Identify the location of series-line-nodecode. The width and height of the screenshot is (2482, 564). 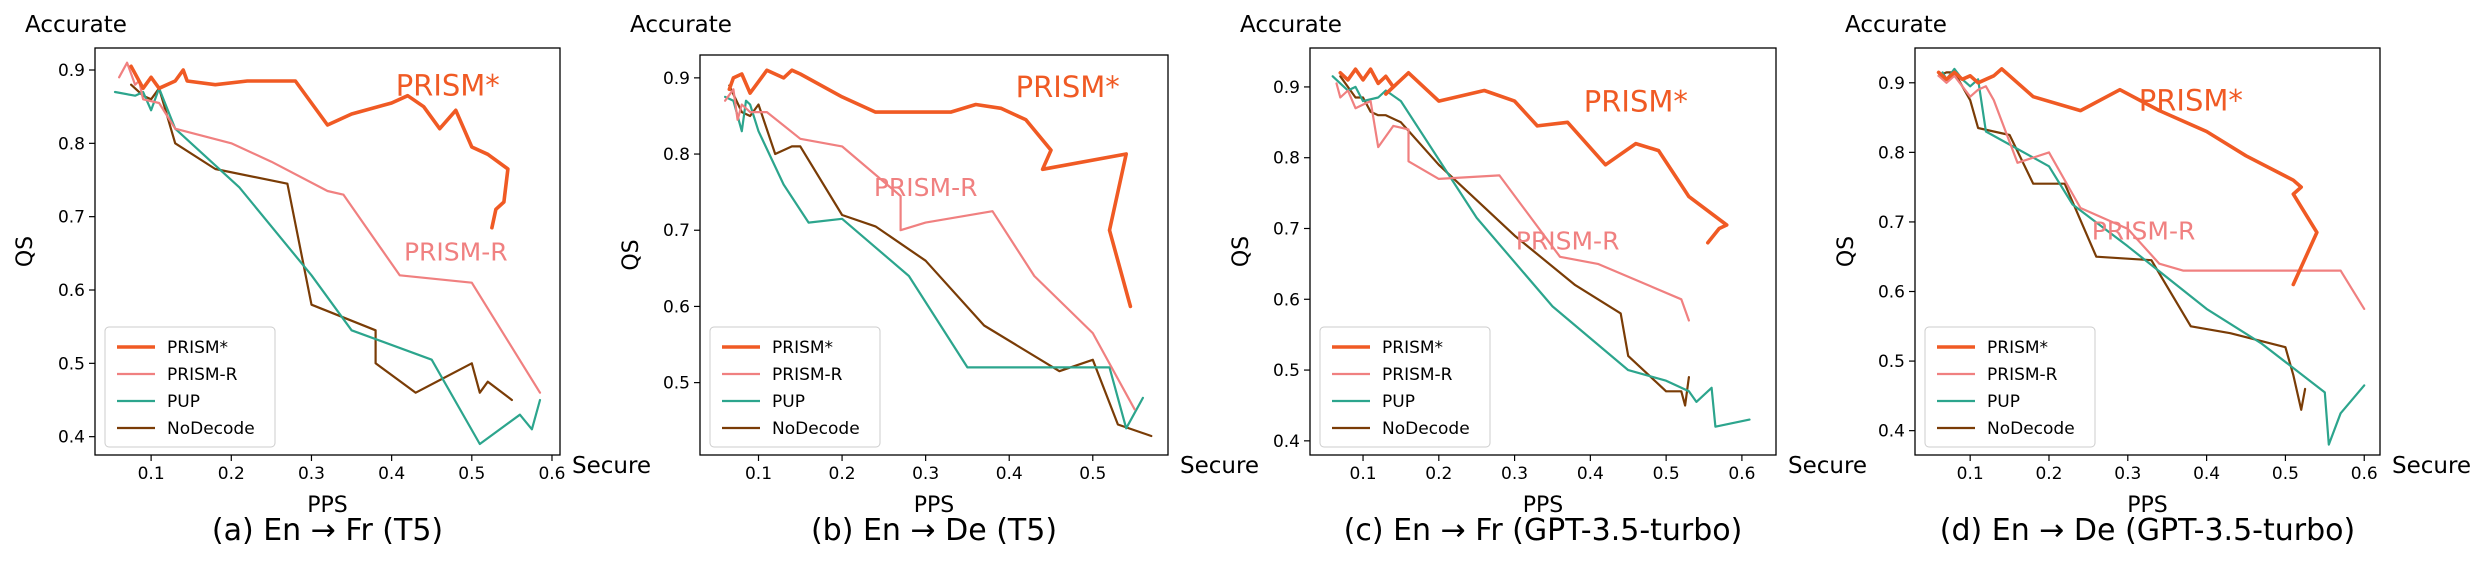
(321, 242).